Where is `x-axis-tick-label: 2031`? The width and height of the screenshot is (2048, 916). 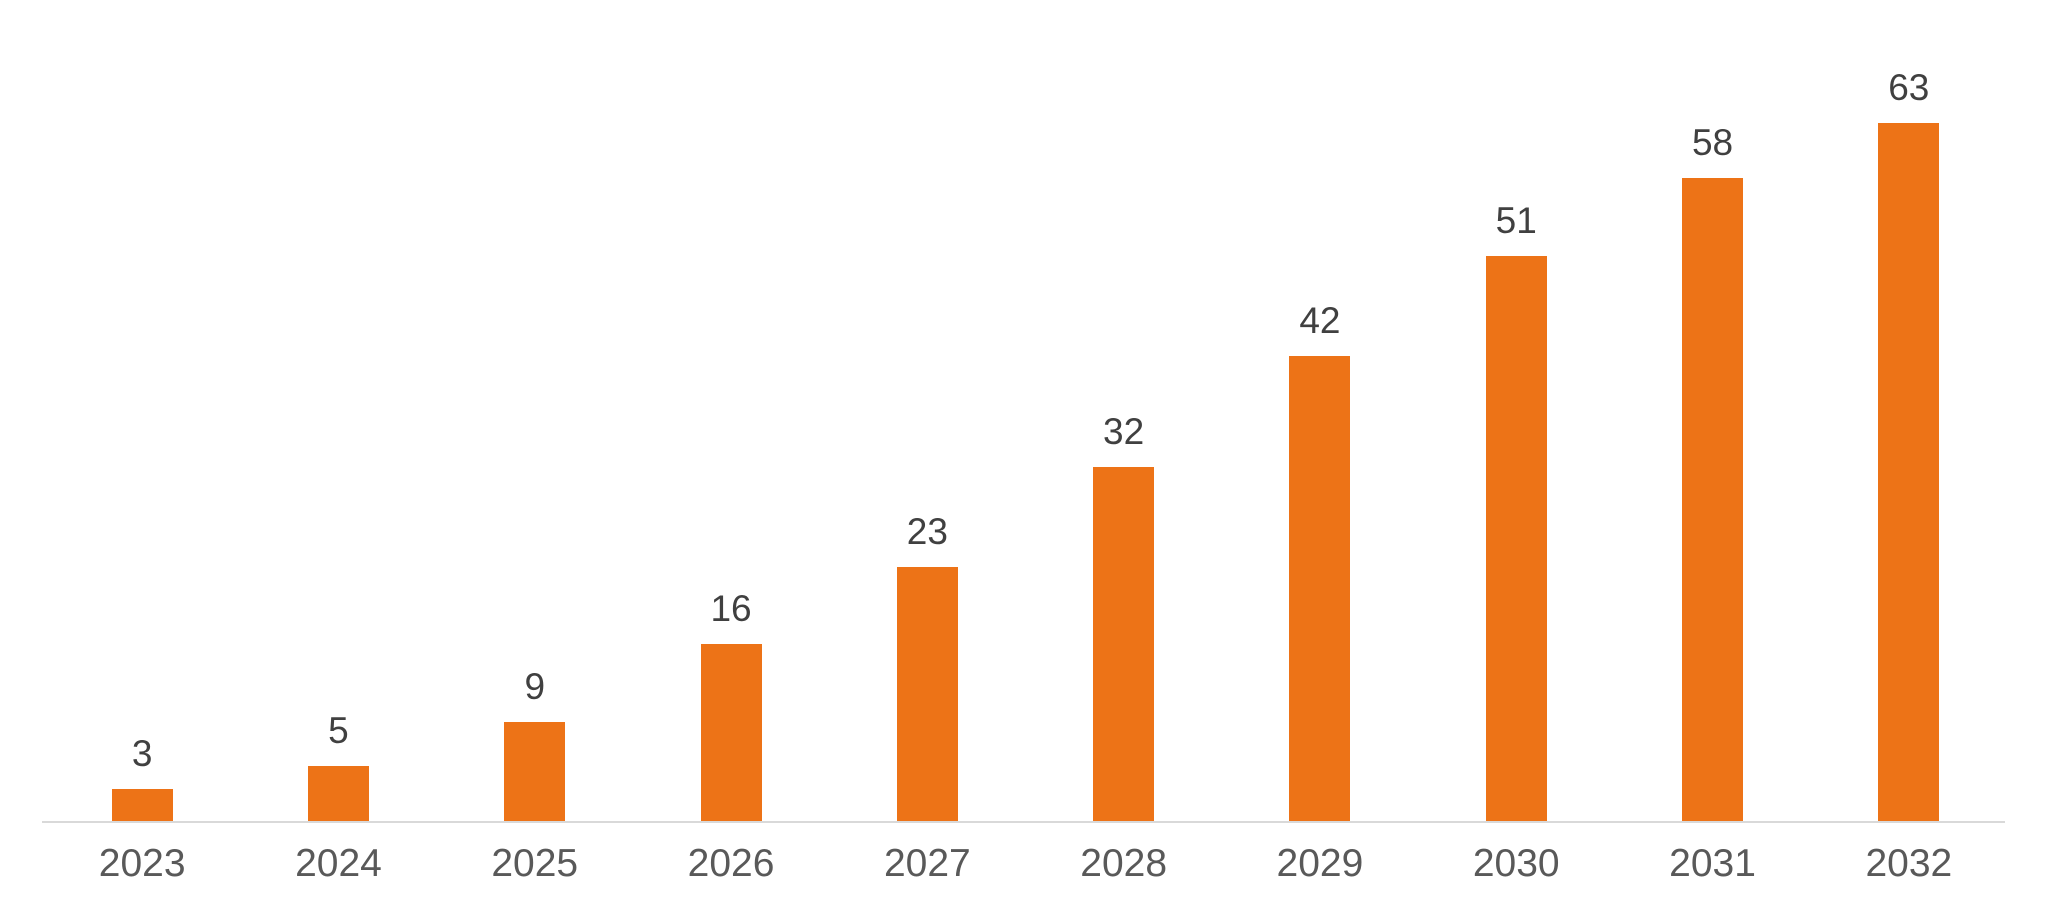
x-axis-tick-label: 2031 is located at coordinates (1712, 863).